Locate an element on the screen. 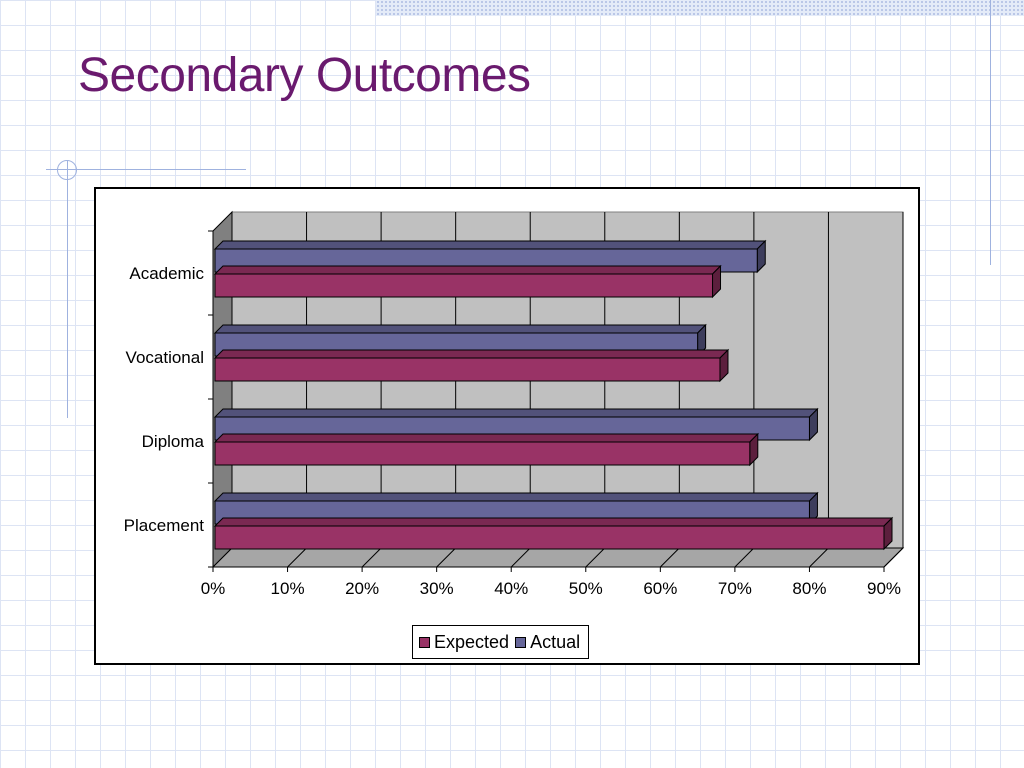  legend-label-expected: Expected is located at coordinates (472, 641).